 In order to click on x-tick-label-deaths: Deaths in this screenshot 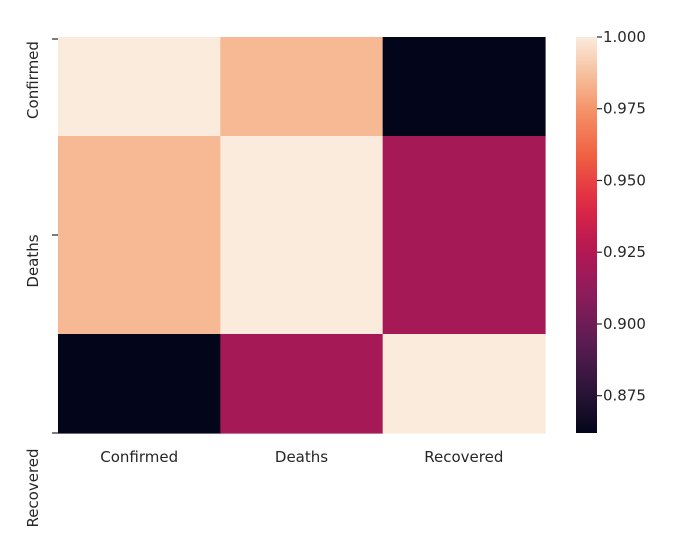, I will do `click(301, 457)`.